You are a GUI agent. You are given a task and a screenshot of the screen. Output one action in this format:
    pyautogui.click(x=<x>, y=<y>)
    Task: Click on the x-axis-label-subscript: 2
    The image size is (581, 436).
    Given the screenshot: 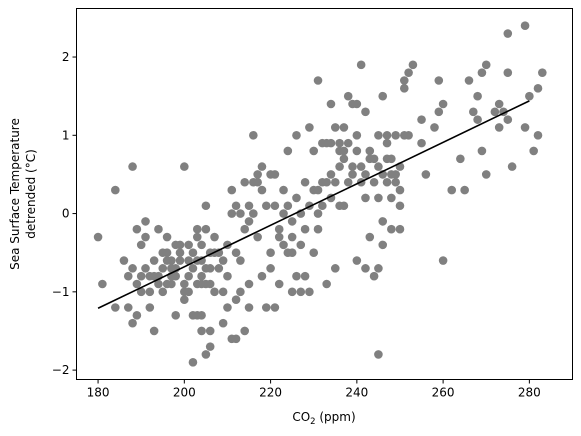 What is the action you would take?
    pyautogui.click(x=312, y=422)
    